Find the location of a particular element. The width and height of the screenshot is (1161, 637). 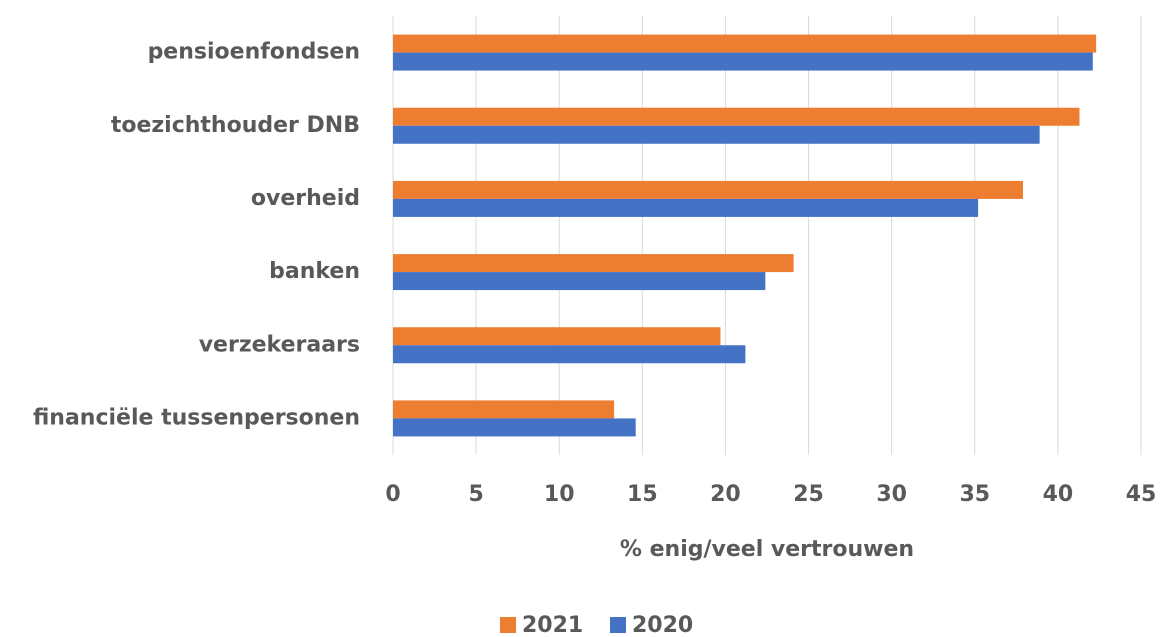

y-tick-label: verzekeraars is located at coordinates (279, 344).